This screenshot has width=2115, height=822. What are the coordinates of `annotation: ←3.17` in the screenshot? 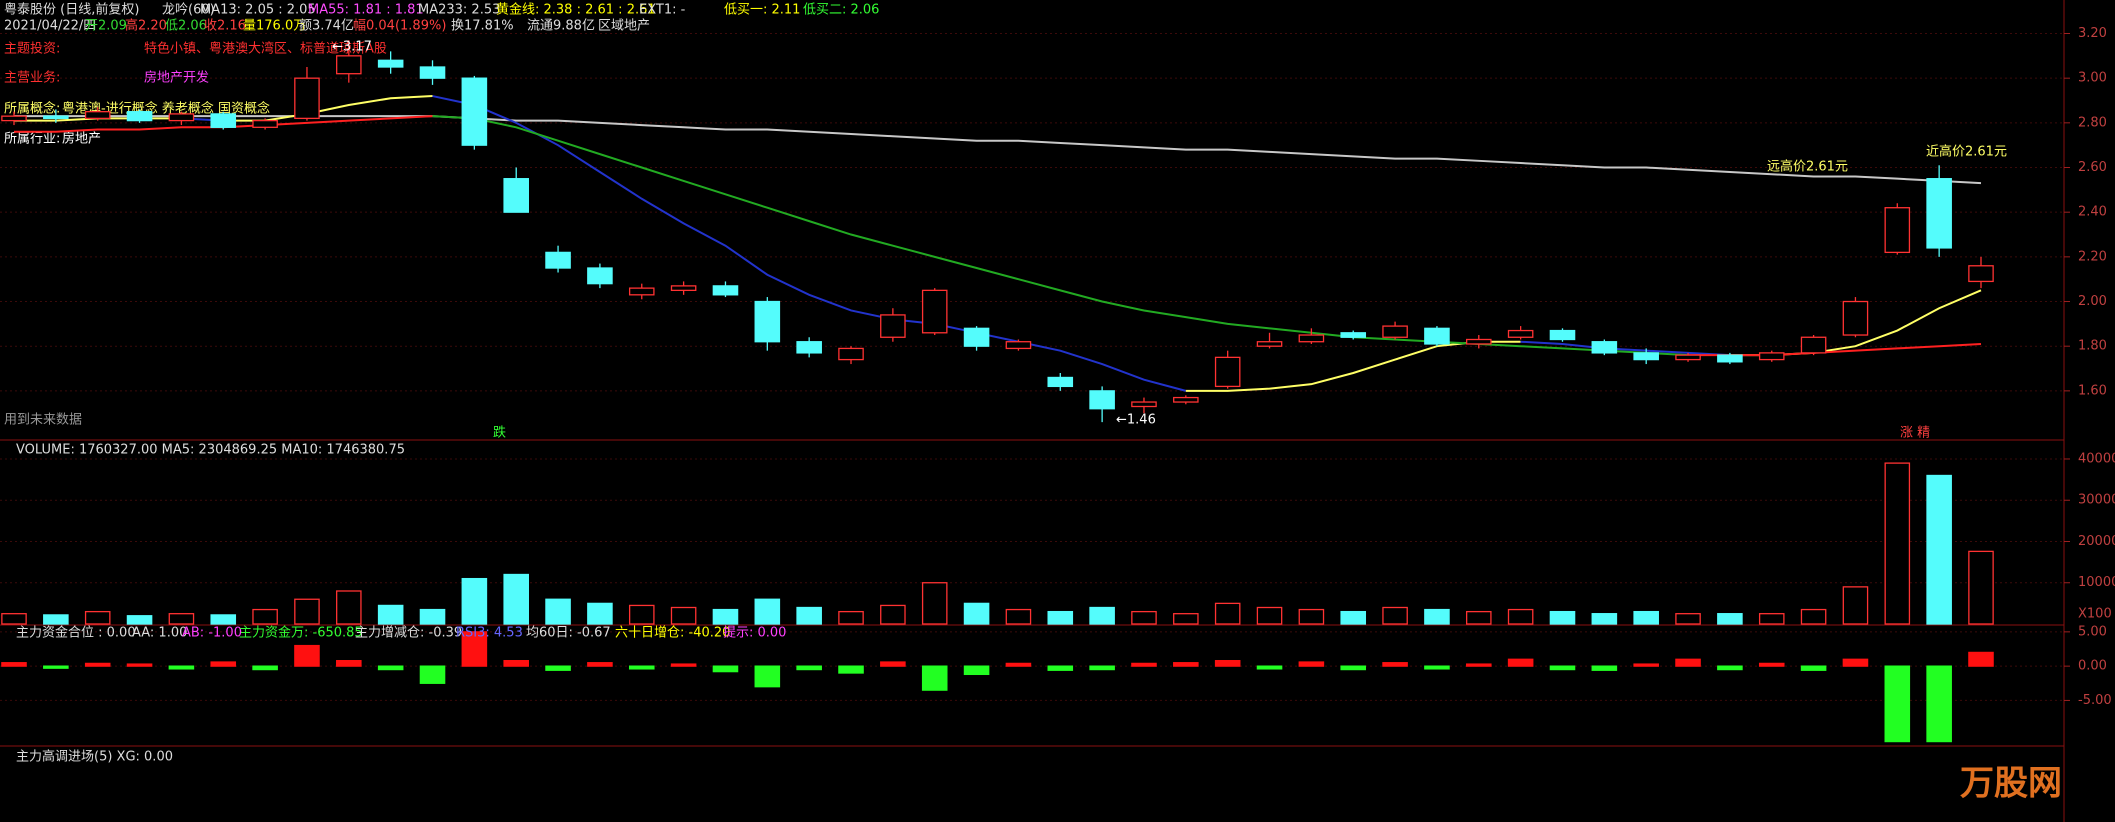 It's located at (352, 47).